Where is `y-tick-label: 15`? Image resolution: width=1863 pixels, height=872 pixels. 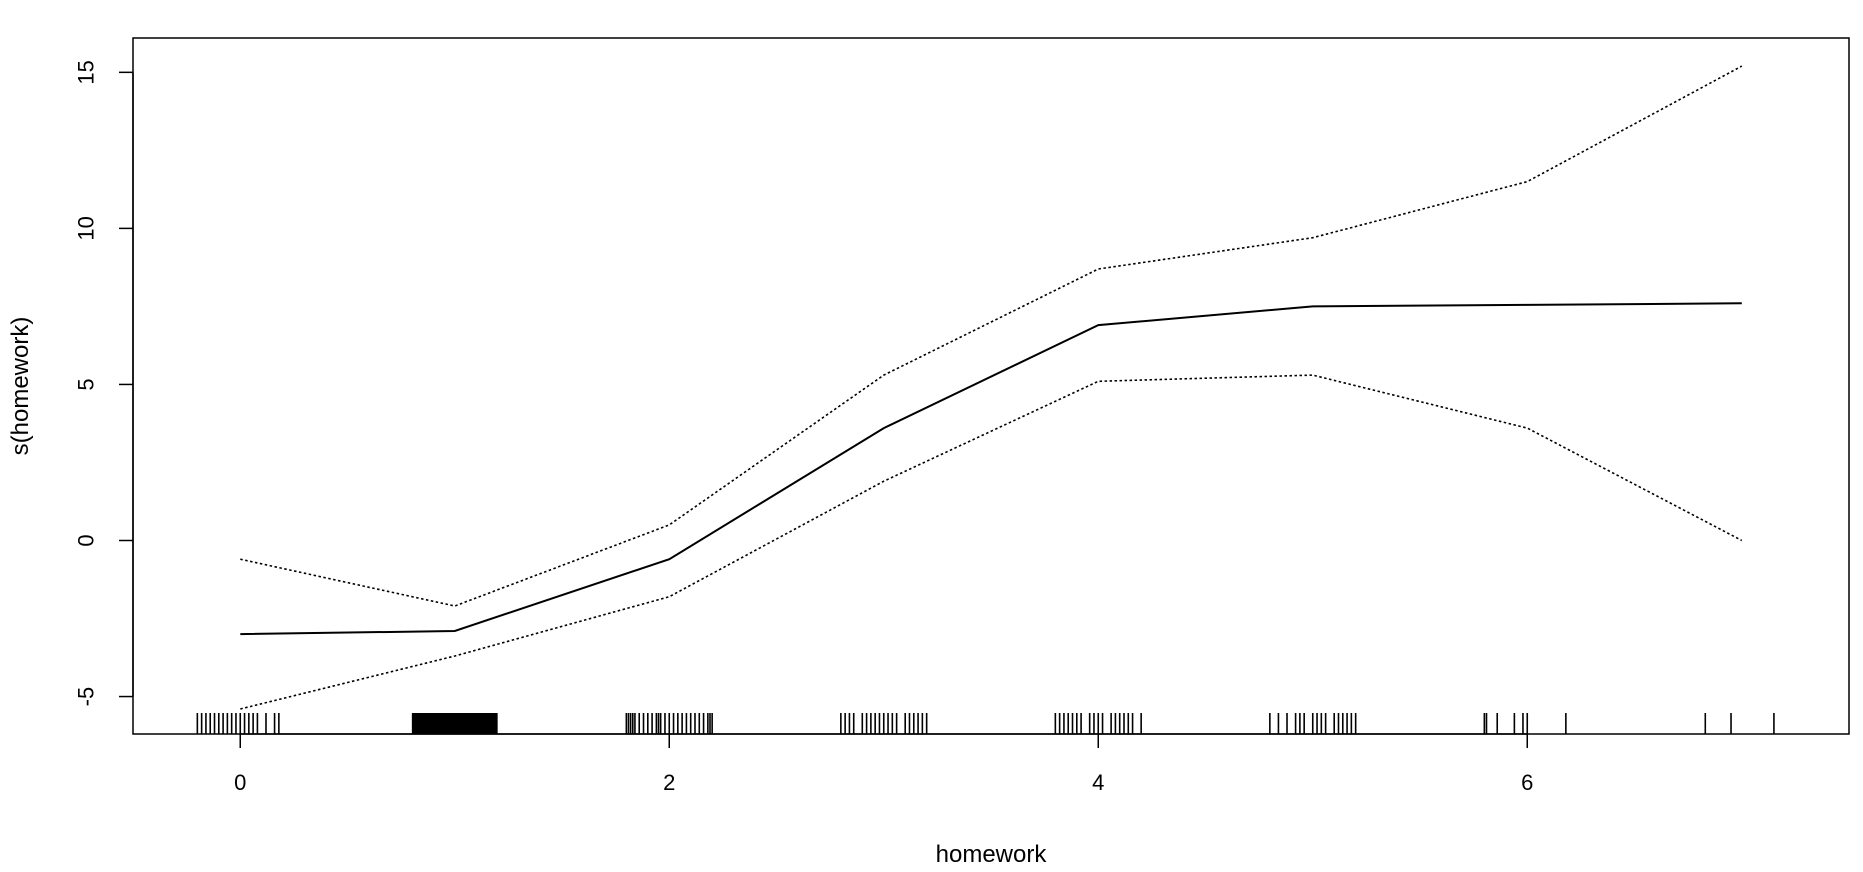 y-tick-label: 15 is located at coordinates (86, 72).